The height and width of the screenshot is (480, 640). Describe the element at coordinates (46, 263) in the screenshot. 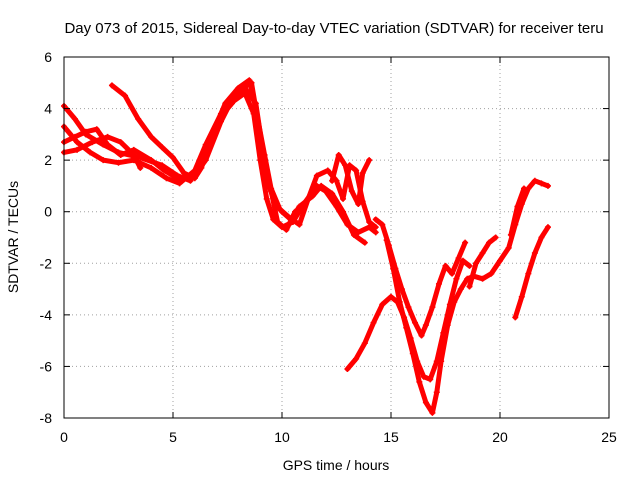

I see `y-tick-label: -2` at that location.